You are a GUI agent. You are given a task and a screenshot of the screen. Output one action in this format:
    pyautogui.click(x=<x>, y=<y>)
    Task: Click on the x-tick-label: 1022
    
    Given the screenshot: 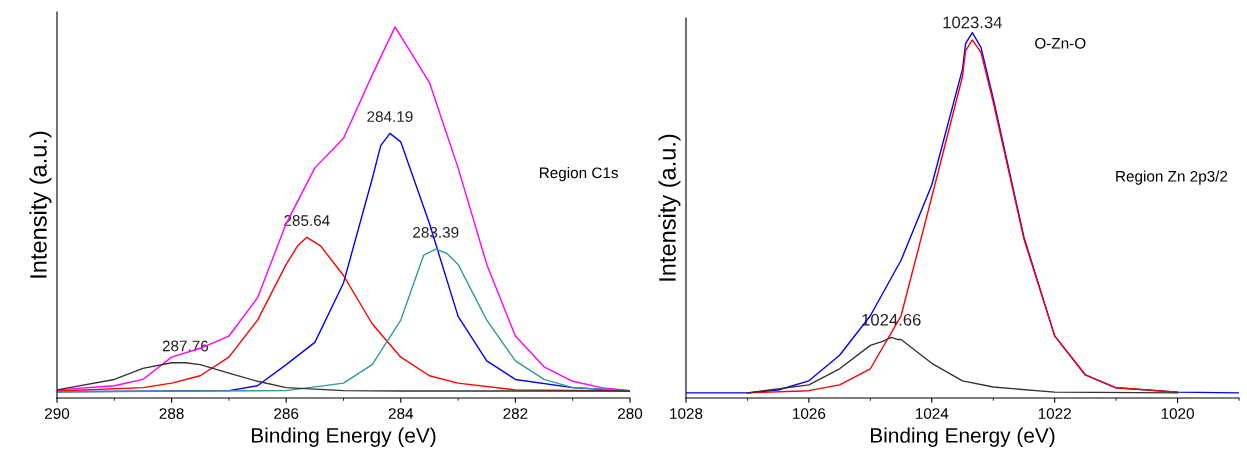 What is the action you would take?
    pyautogui.click(x=1054, y=413)
    